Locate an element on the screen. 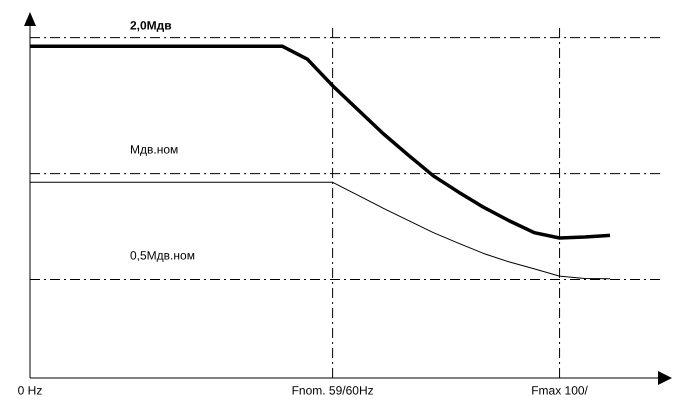 This screenshot has width=674, height=400. ref-line-label: 2,0Мдв is located at coordinates (151, 25).